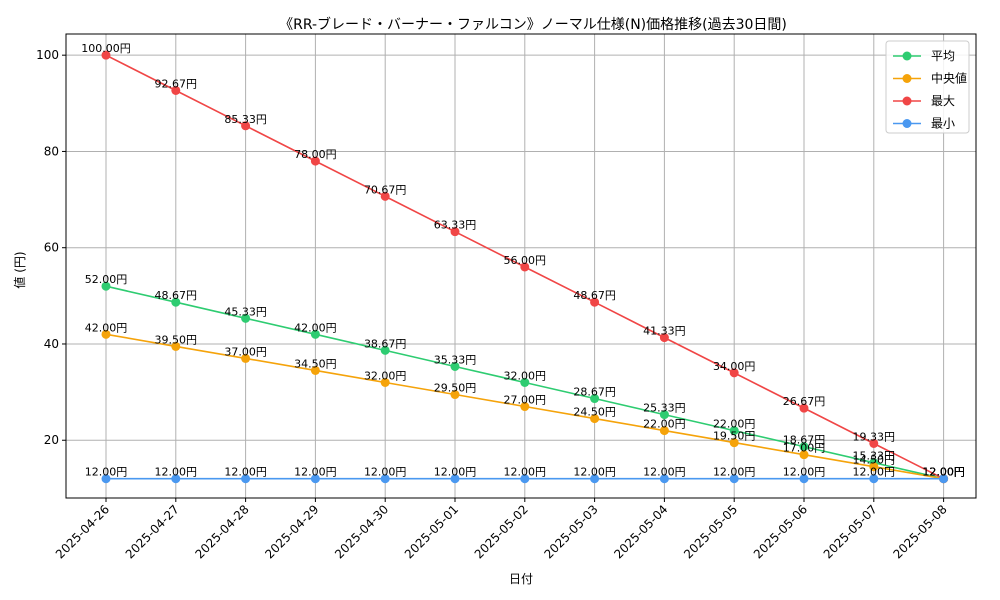 The image size is (1000, 600). I want to click on data-label: 15.33円, so click(874, 456).